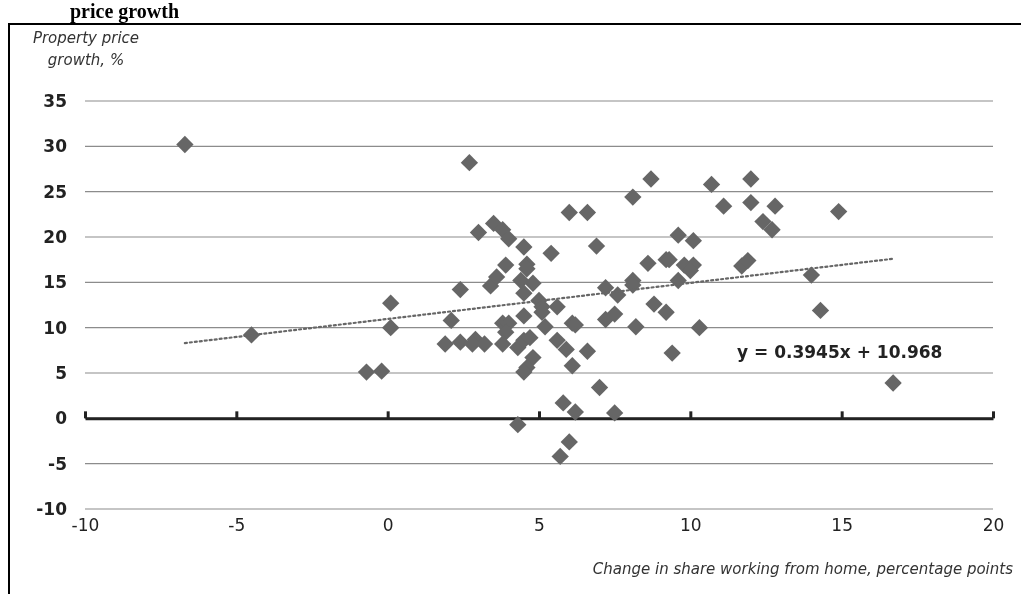 The width and height of the screenshot is (1021, 594). Describe the element at coordinates (539, 525) in the screenshot. I see `x-tick-label: 5` at that location.